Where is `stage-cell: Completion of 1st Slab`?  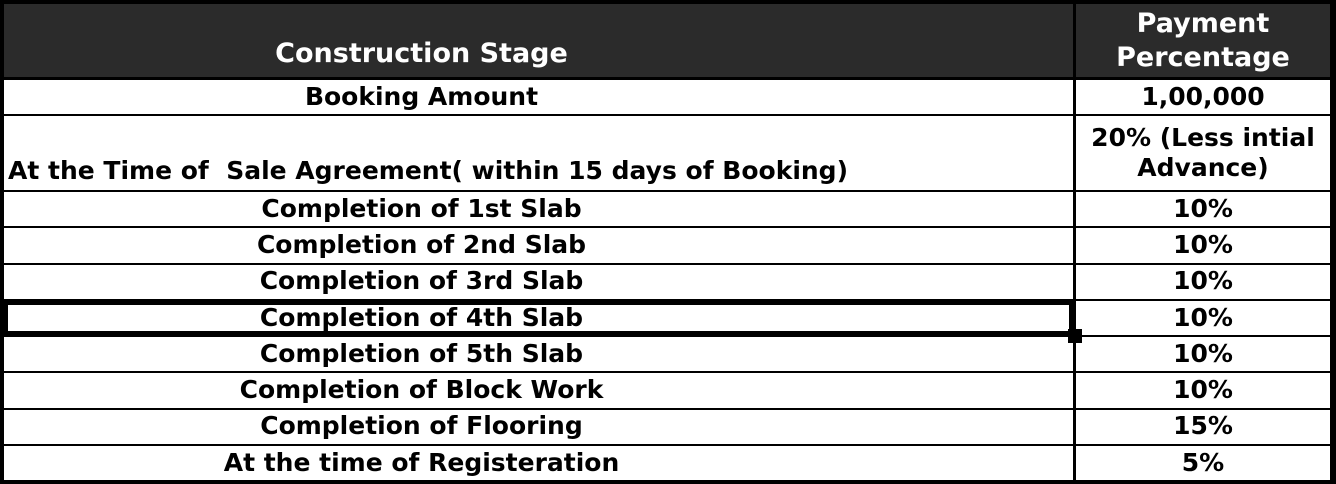
stage-cell: Completion of 1st Slab is located at coordinates (540, 209).